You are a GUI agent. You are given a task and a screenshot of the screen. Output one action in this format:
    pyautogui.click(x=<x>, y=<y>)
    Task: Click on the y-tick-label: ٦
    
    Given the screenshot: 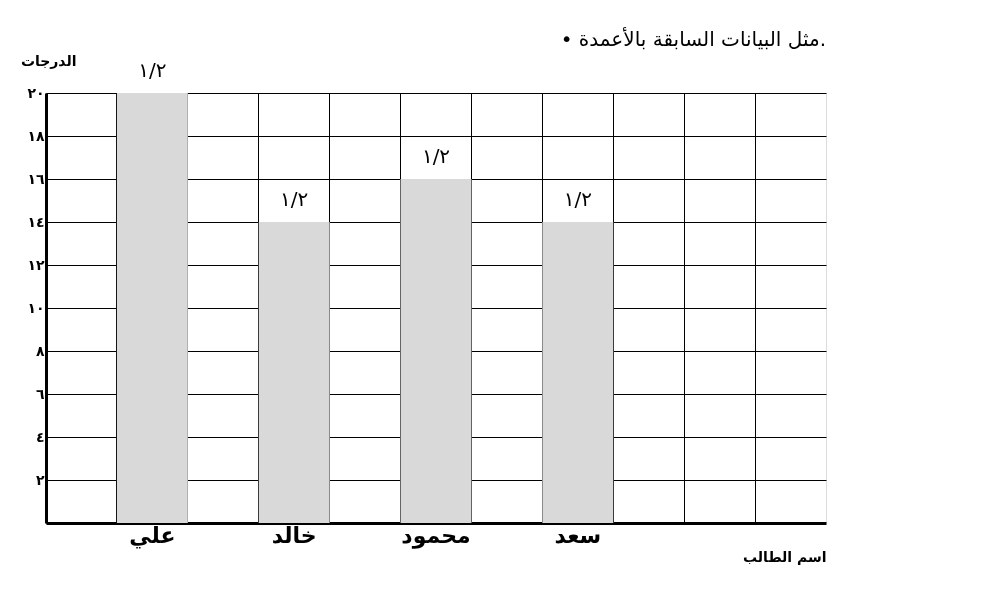 What is the action you would take?
    pyautogui.click(x=40, y=393)
    